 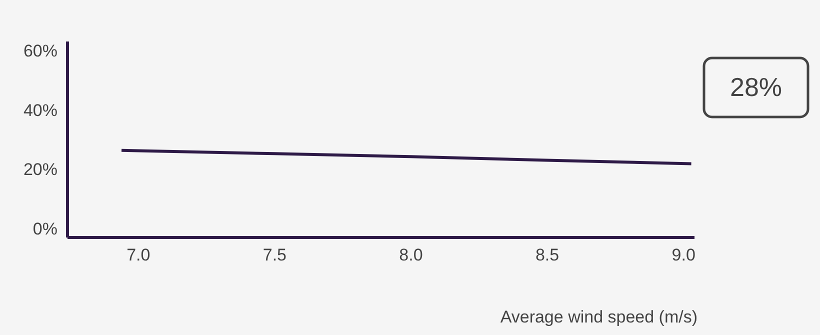 What do you see at coordinates (599, 317) in the screenshot?
I see `x-axis-title: Average wind speed (m/s)` at bounding box center [599, 317].